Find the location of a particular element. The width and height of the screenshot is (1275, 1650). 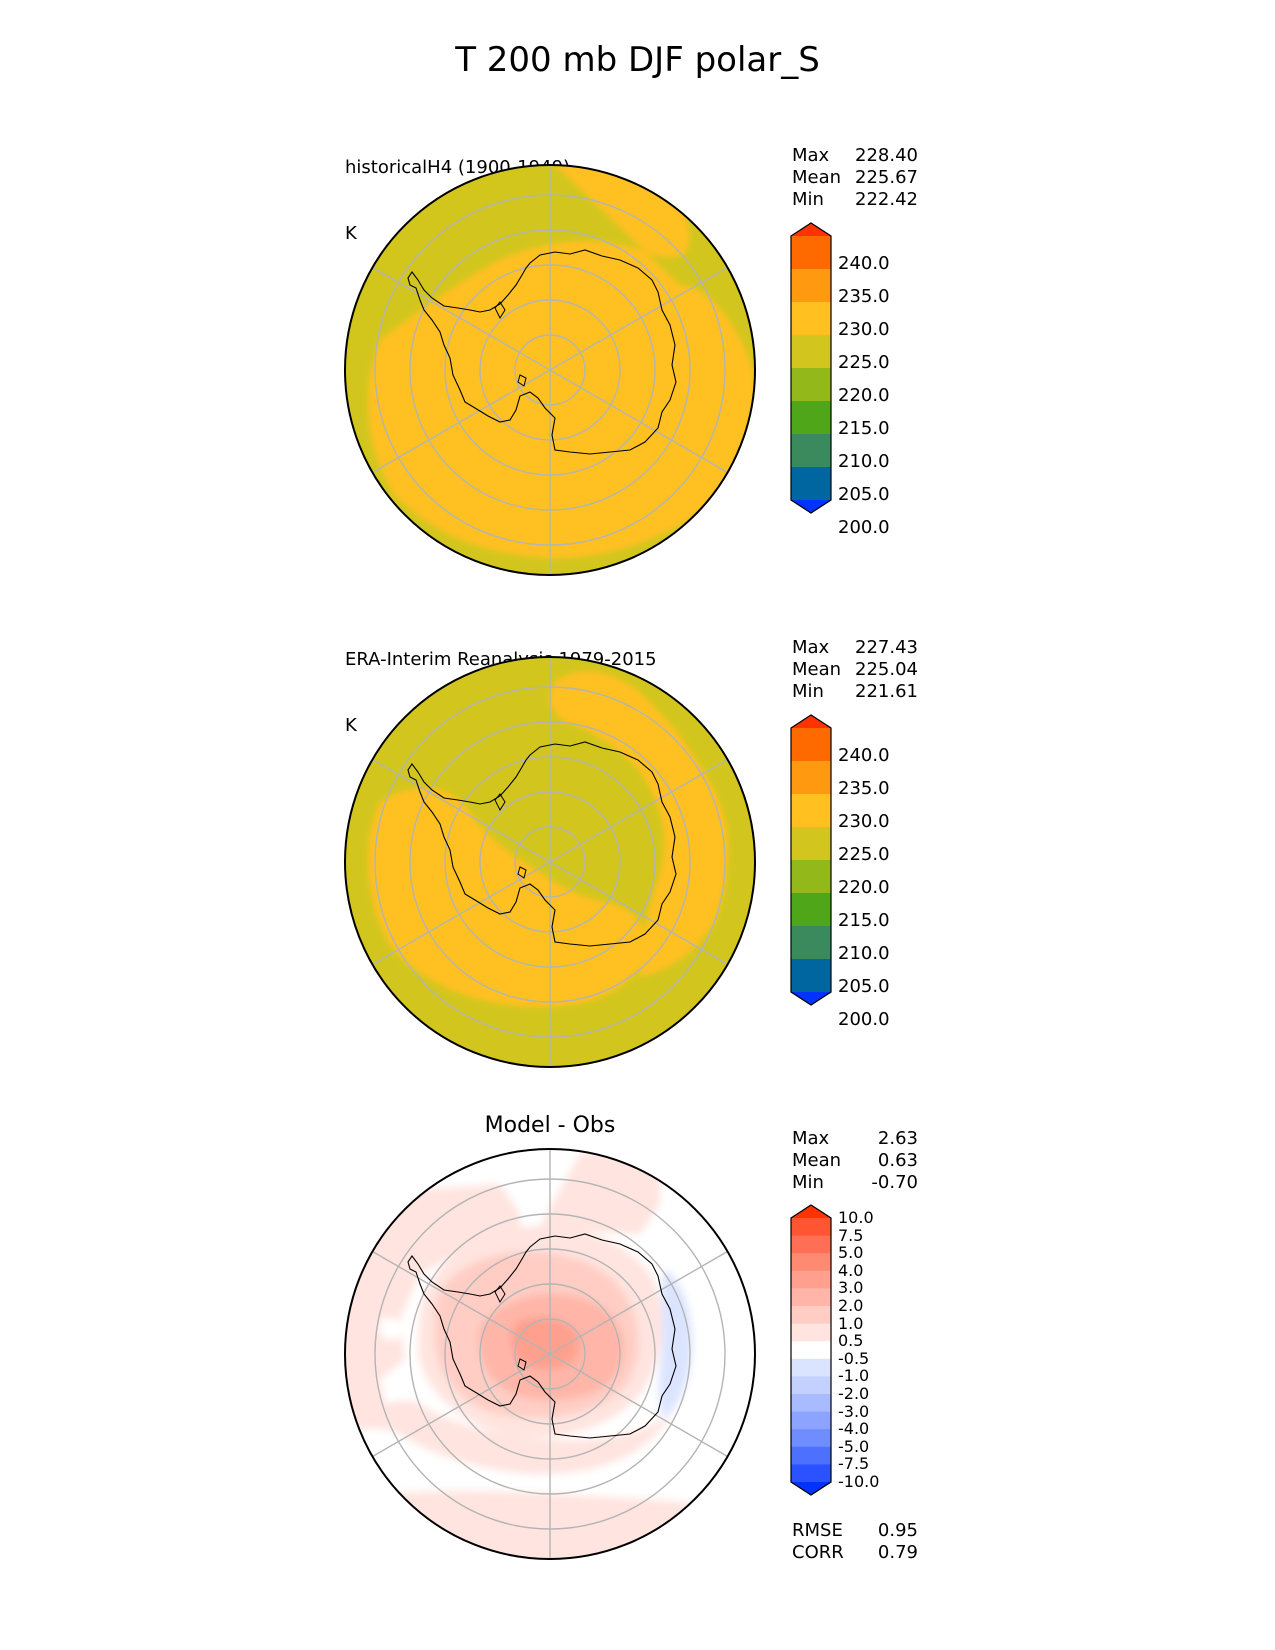

panel3-map-boundary is located at coordinates (550, 1354).